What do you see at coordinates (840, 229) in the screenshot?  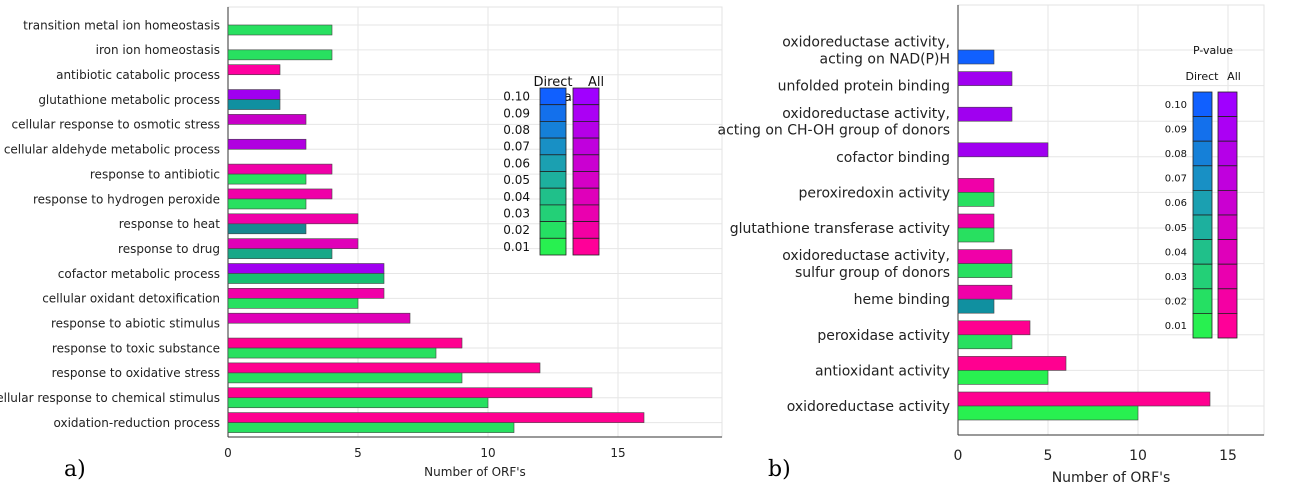 I see `category-label: glutathione transferase activity` at bounding box center [840, 229].